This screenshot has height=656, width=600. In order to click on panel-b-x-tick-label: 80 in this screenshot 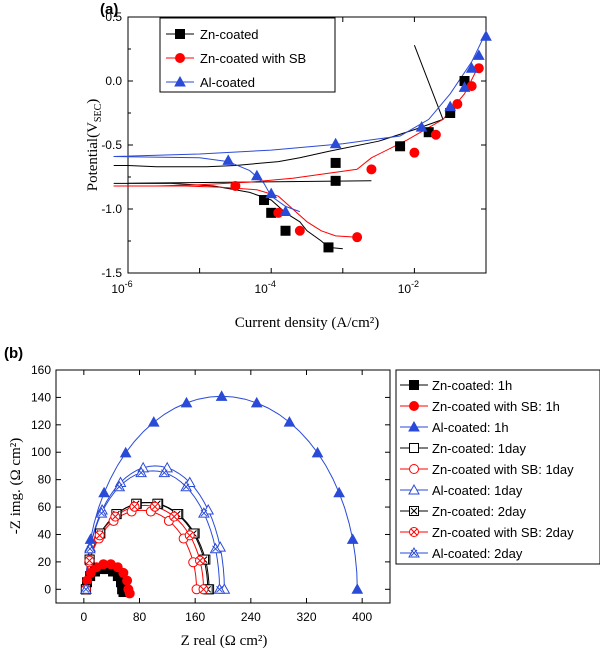, I will do `click(140, 617)`.